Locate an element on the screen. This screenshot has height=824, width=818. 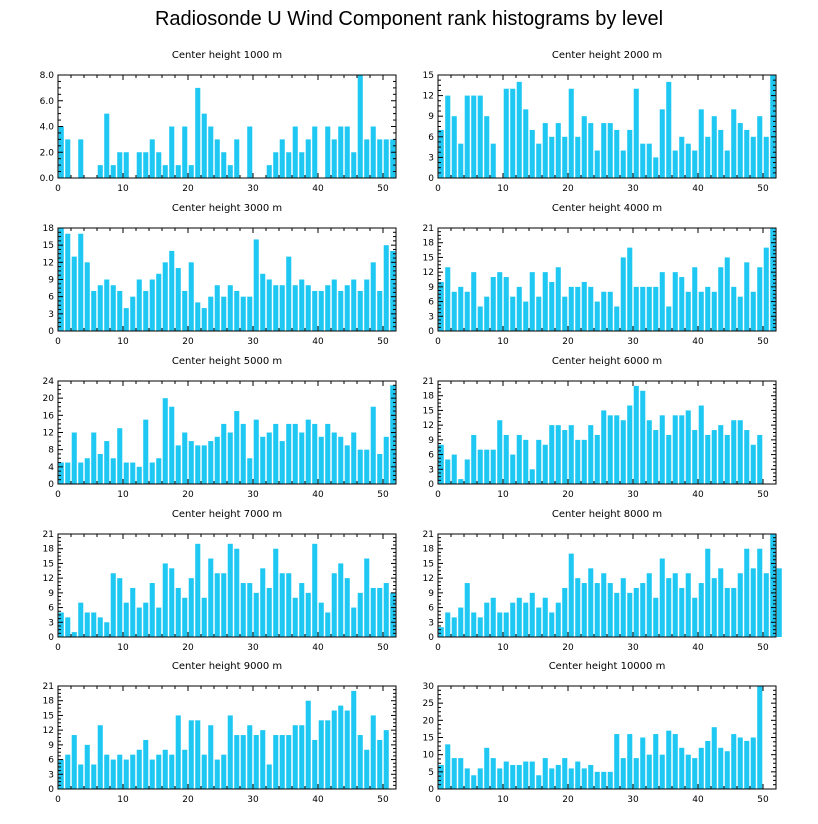
panel-title: Center height 1000 m is located at coordinates (227, 55).